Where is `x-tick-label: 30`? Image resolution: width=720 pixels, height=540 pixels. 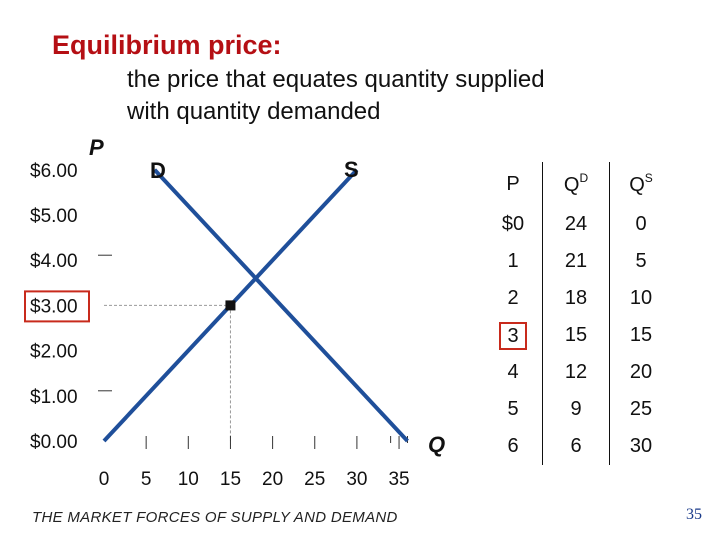 x-tick-label: 30 is located at coordinates (356, 479).